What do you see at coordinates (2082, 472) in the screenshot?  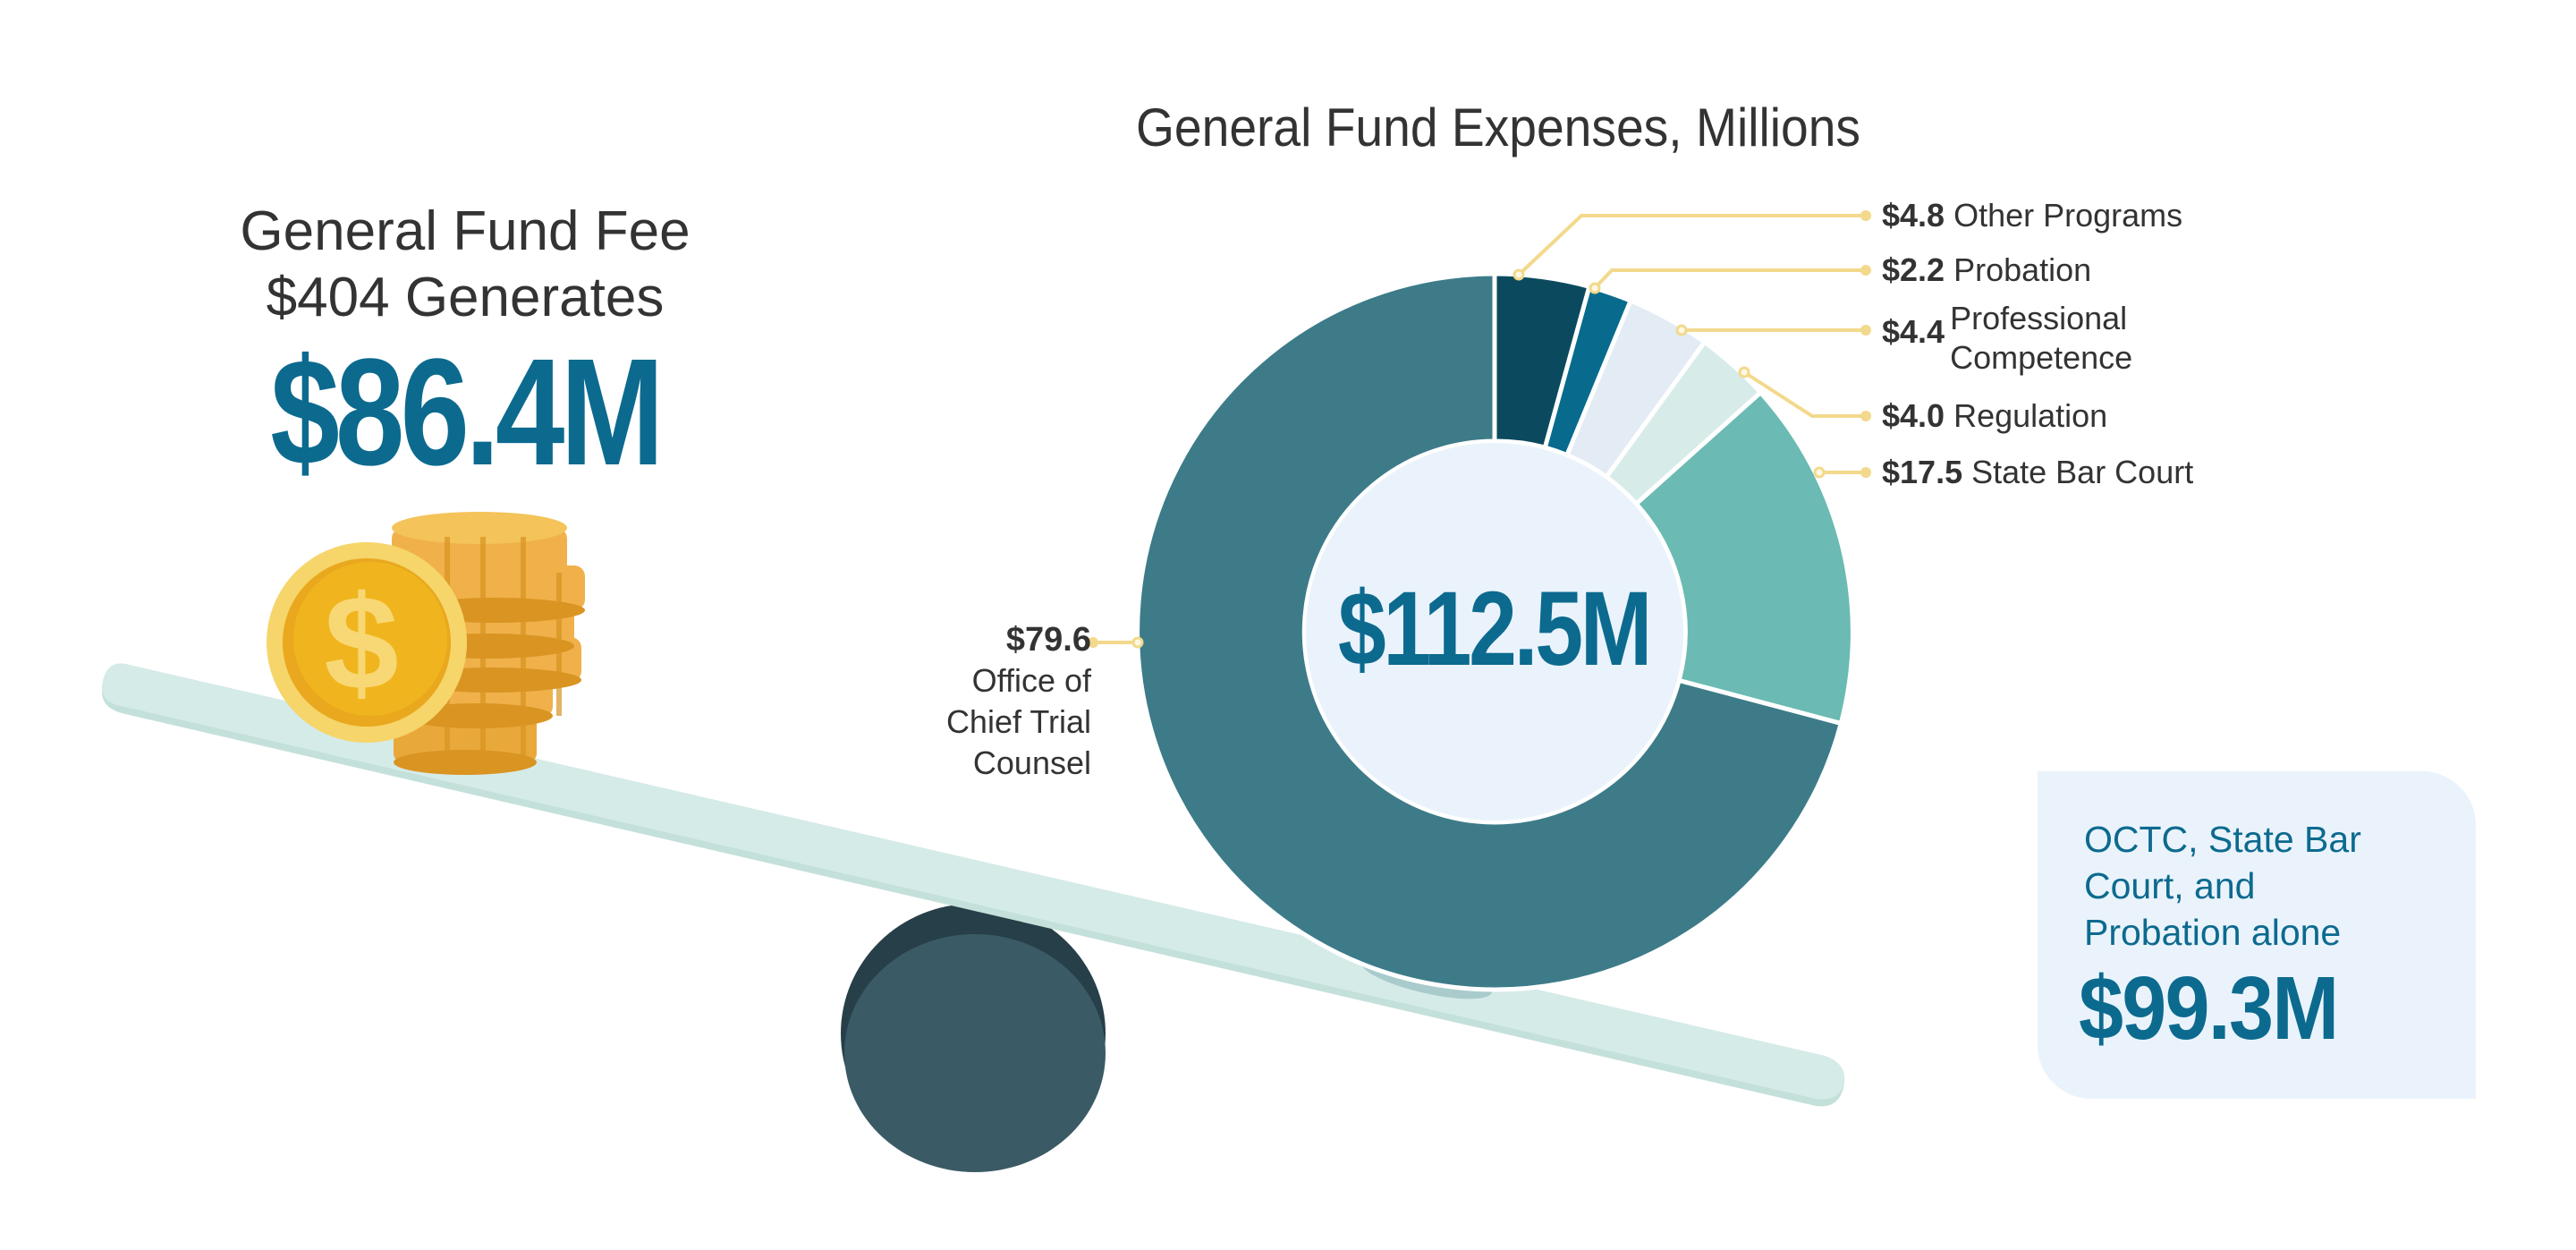 I see `label-text: State Bar Court` at bounding box center [2082, 472].